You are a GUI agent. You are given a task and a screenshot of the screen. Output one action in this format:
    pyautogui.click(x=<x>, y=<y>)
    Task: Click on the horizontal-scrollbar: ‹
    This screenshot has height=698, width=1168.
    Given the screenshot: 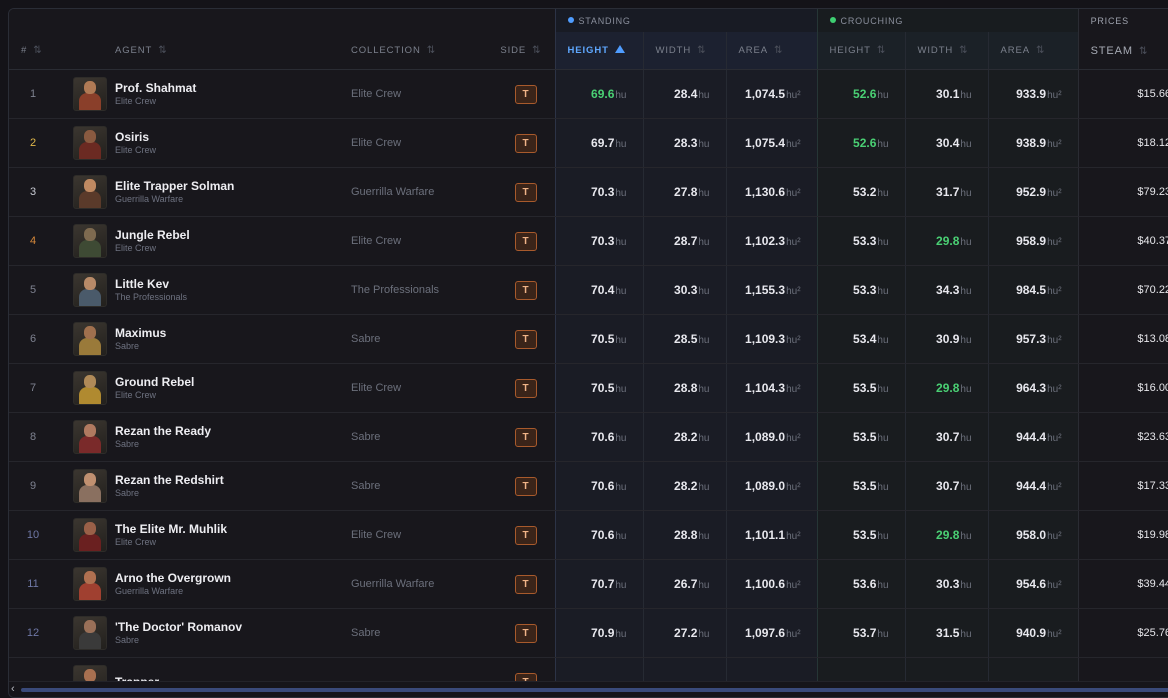 What is the action you would take?
    pyautogui.click(x=588, y=689)
    